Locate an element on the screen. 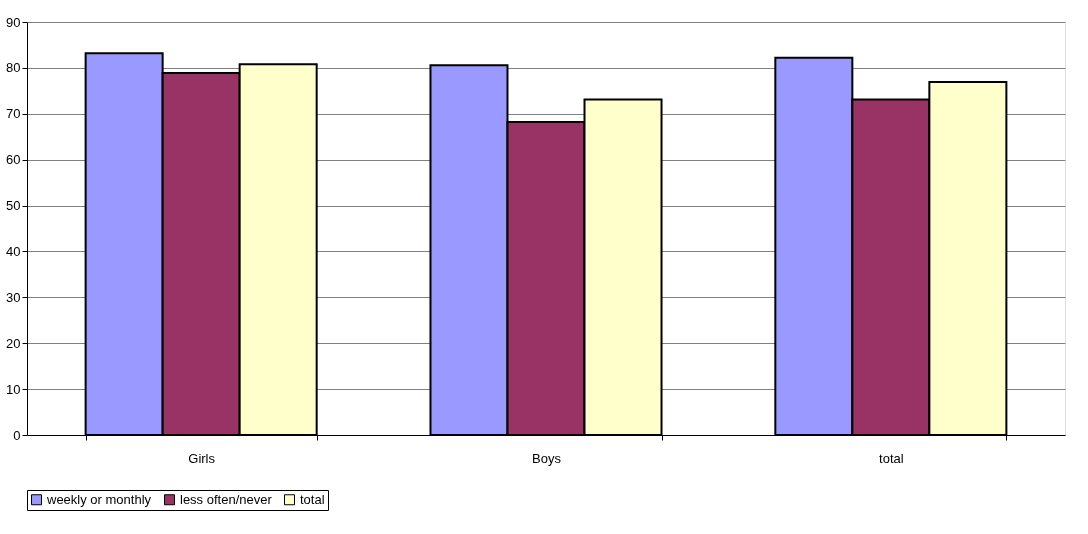 The width and height of the screenshot is (1088, 534). x-tick-label: total is located at coordinates (891, 458).